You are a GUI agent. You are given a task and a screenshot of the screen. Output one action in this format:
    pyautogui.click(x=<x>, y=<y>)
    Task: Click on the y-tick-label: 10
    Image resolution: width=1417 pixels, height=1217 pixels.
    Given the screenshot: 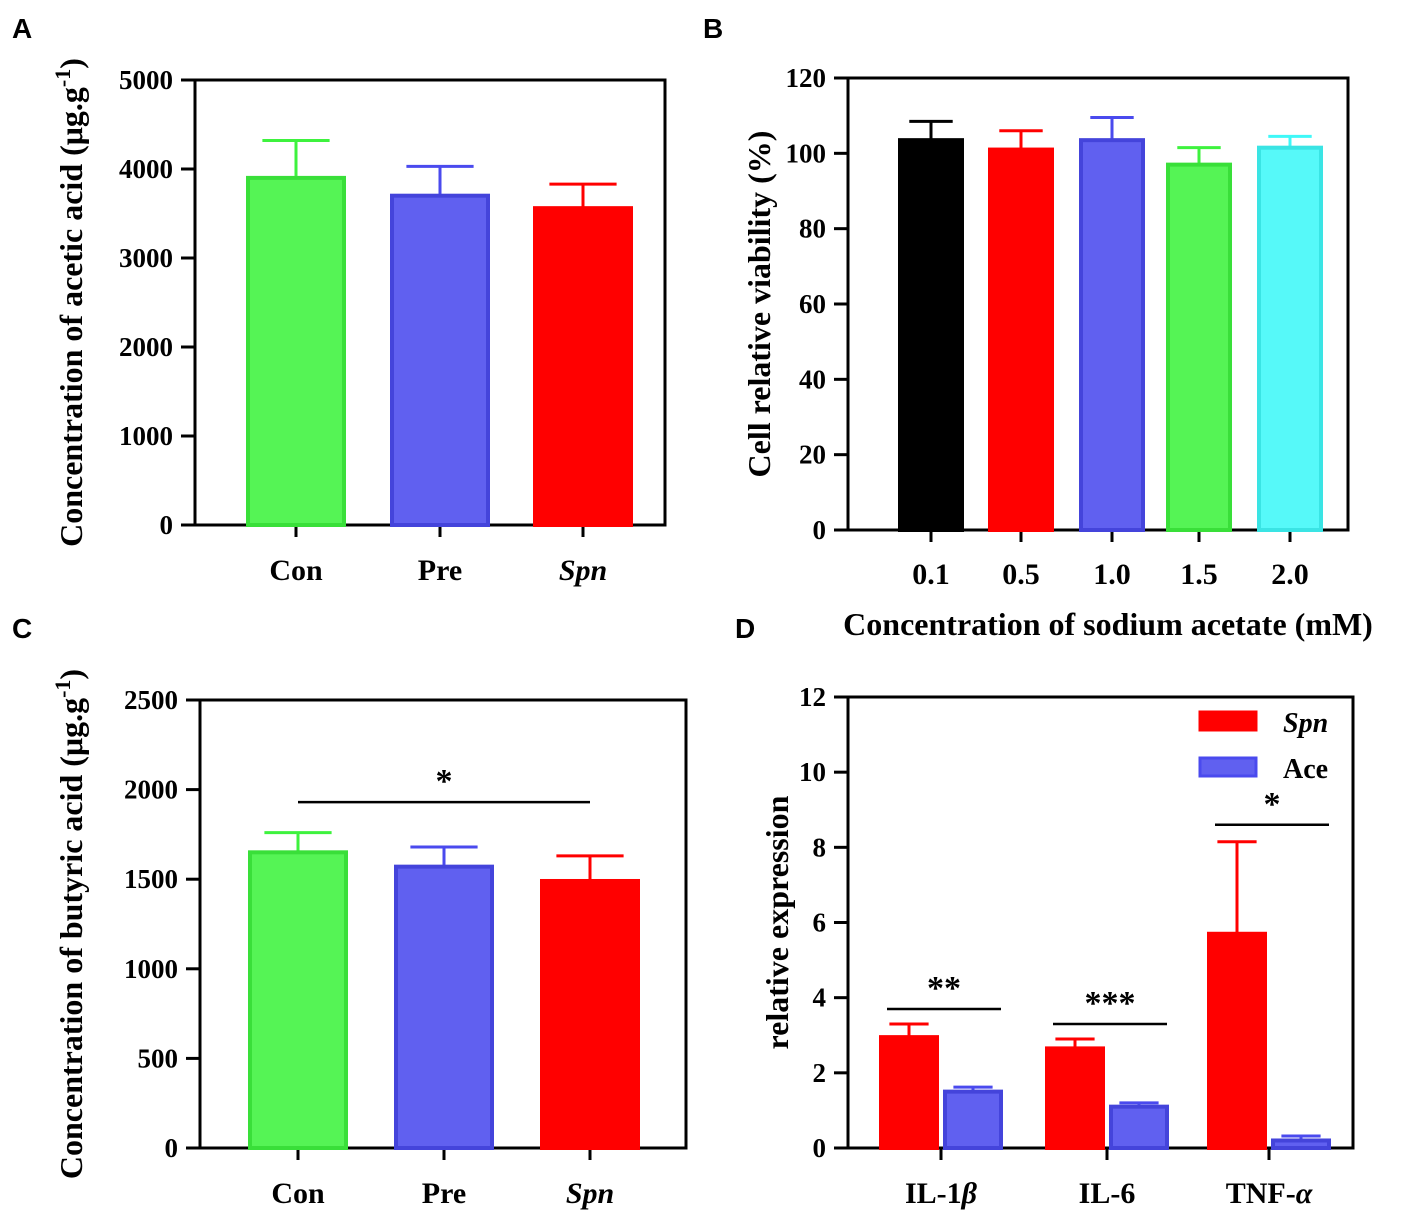 What is the action you would take?
    pyautogui.click(x=812, y=772)
    